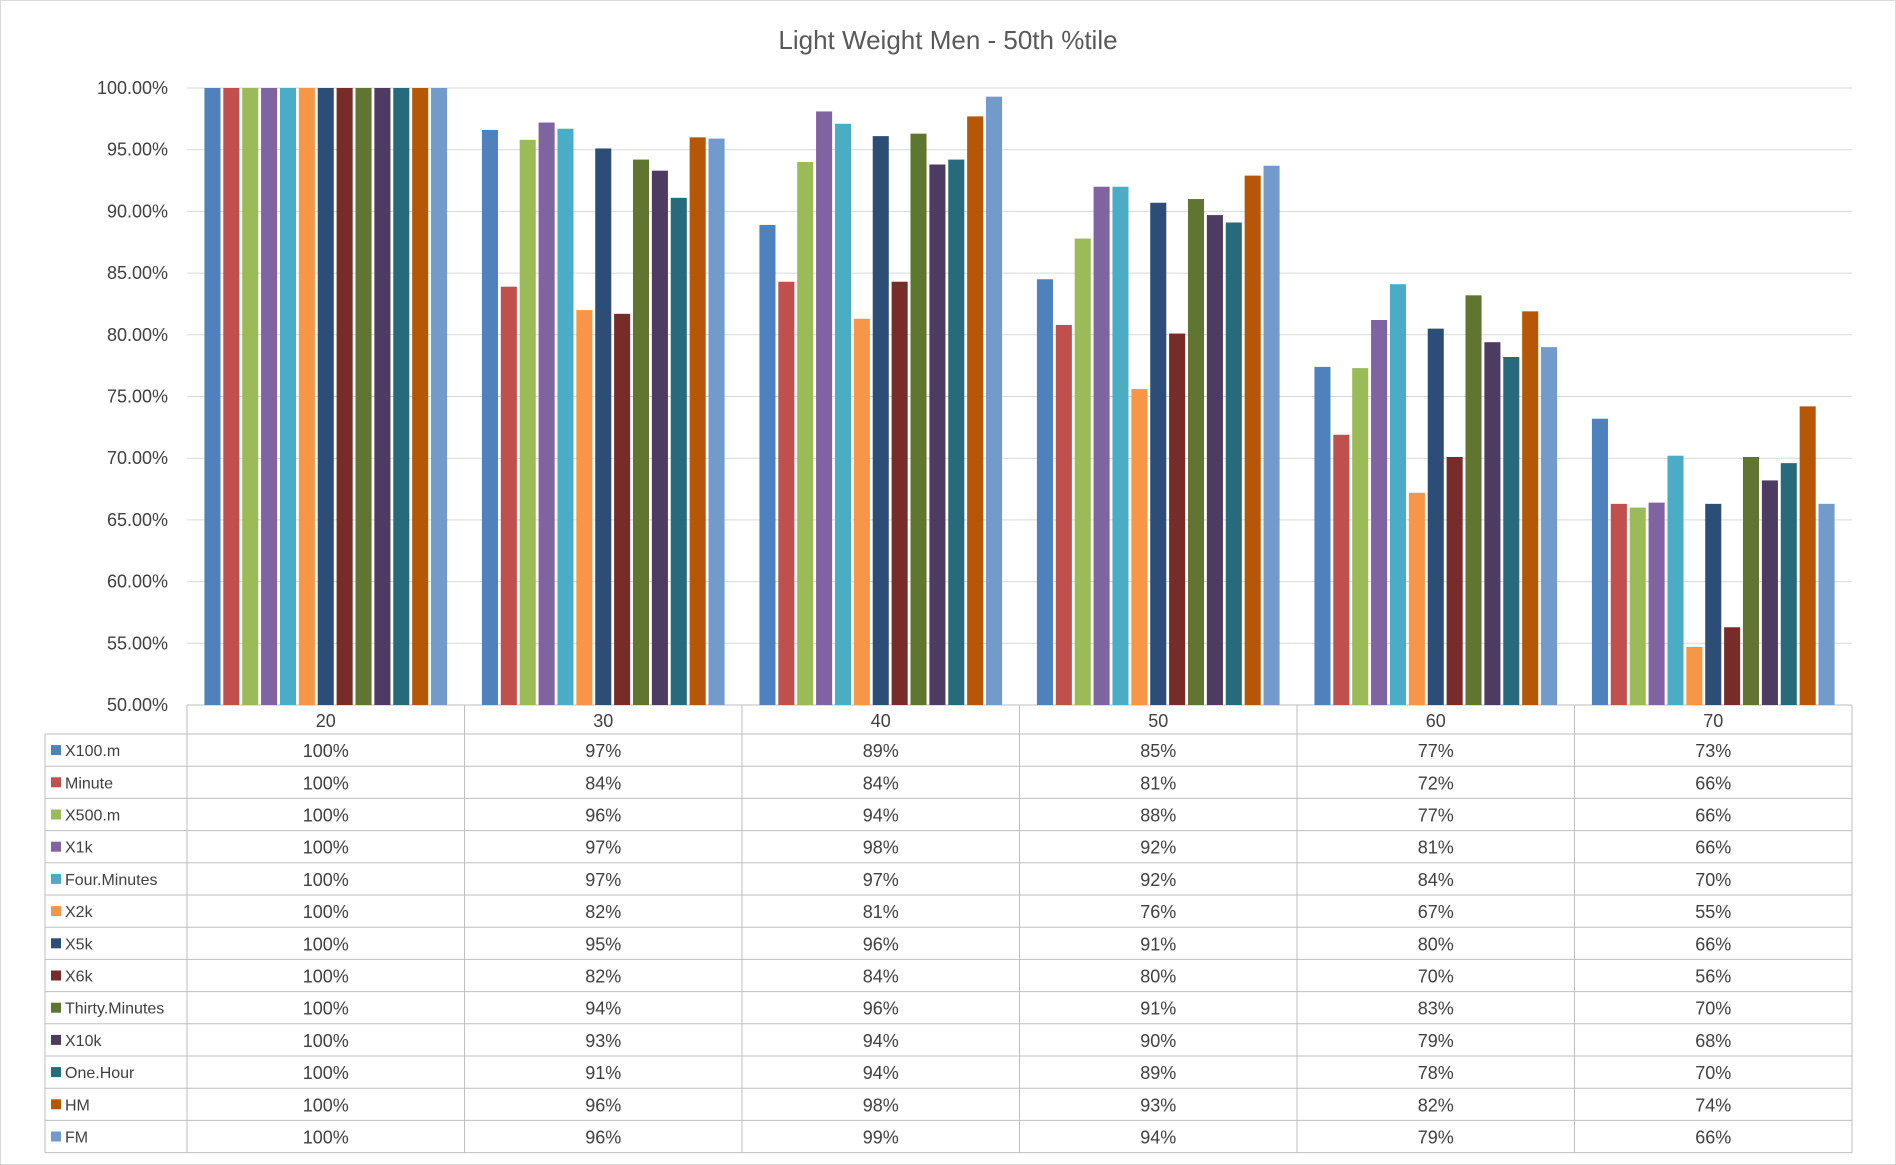  I want to click on y-tick-label: 55.00%, so click(137, 643).